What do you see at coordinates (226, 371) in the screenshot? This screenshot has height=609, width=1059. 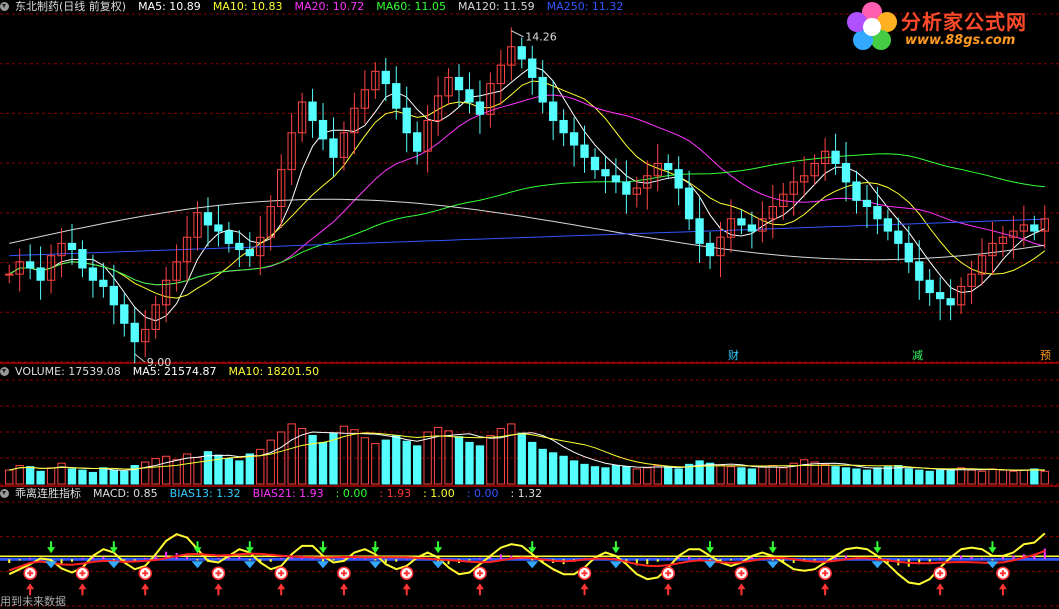 I see `volume-ma-legend: MA5: 21574.87 MA10: 18201.50` at bounding box center [226, 371].